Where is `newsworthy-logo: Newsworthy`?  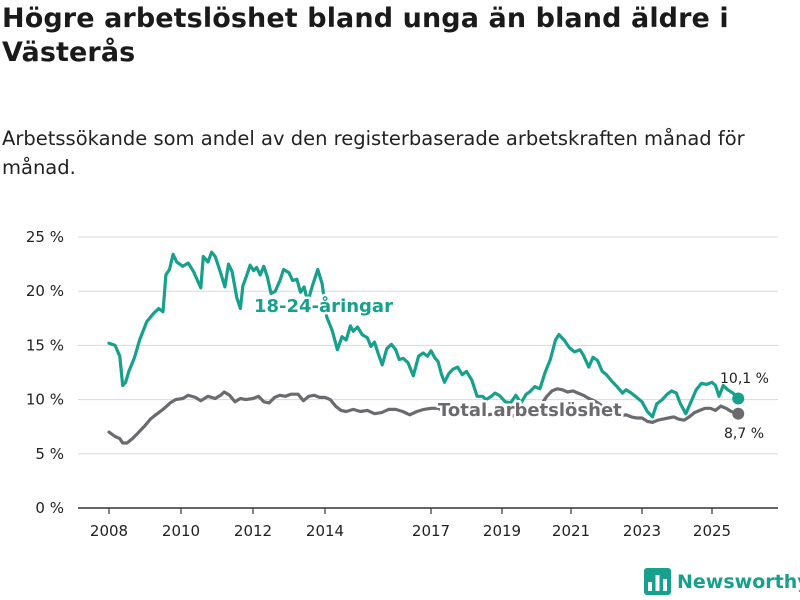
newsworthy-logo: Newsworthy is located at coordinates (722, 581).